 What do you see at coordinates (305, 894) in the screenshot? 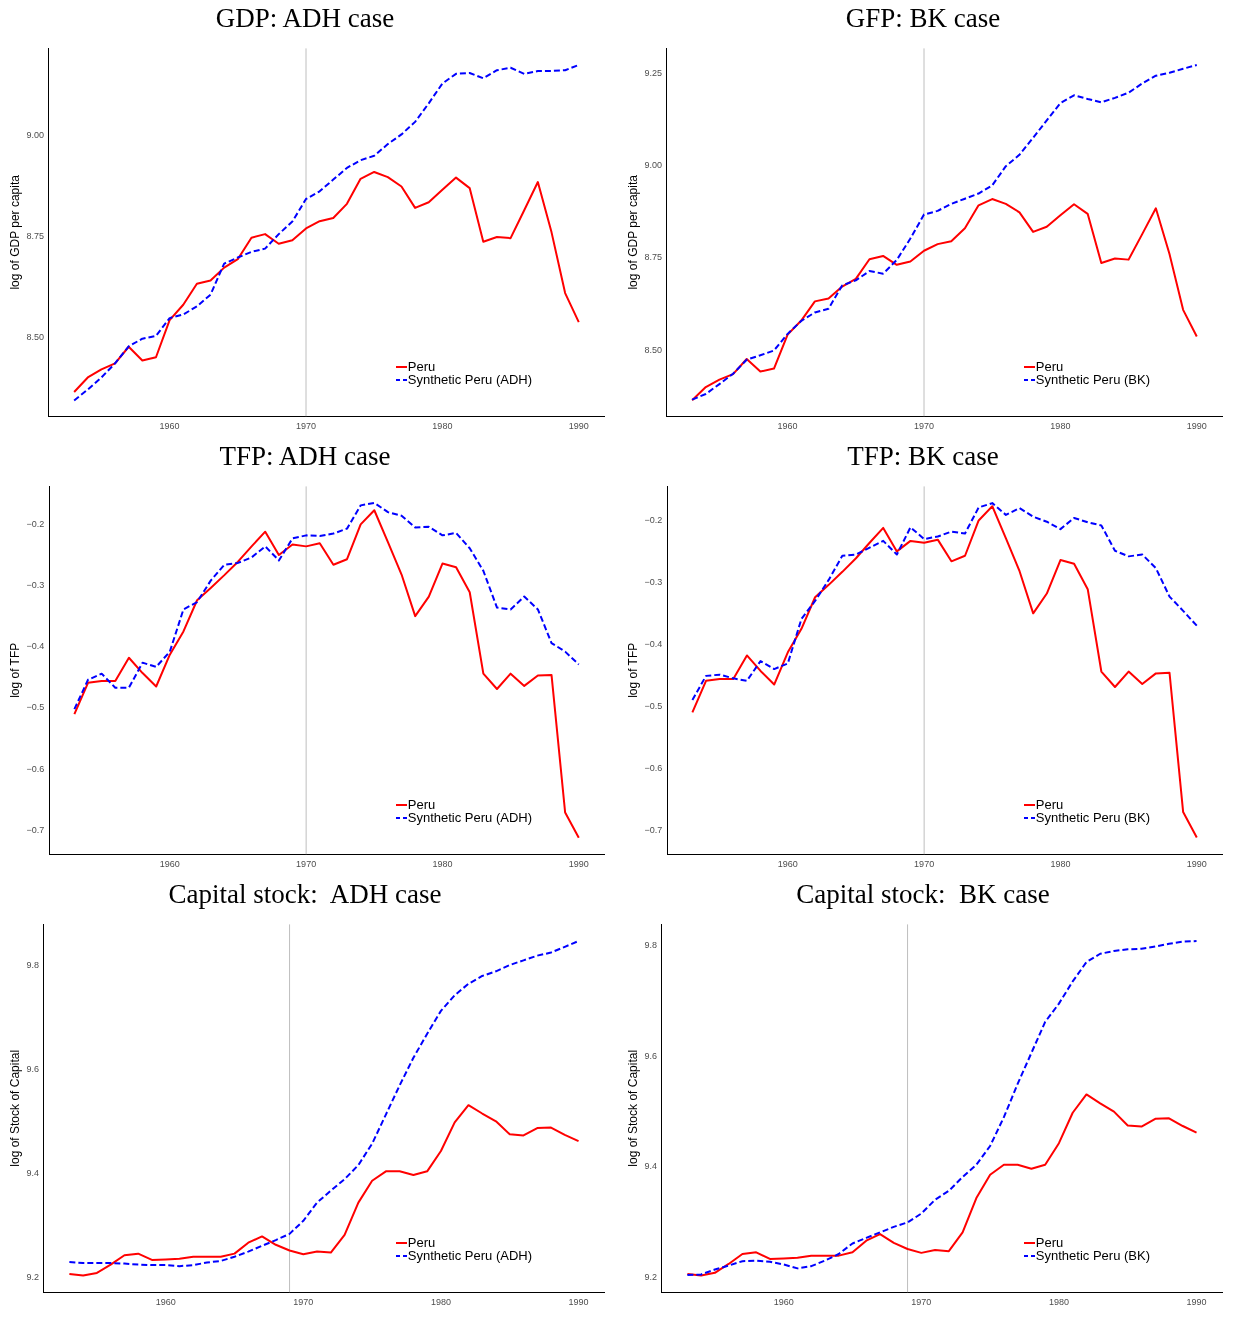
I see `chart-title: Capital stock: ADH case` at bounding box center [305, 894].